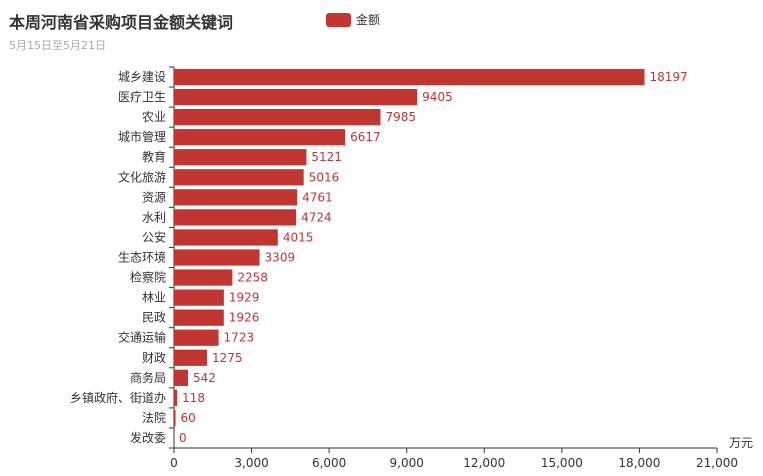 The width and height of the screenshot is (763, 476). Describe the element at coordinates (244, 318) in the screenshot. I see `value-label: 1926` at that location.